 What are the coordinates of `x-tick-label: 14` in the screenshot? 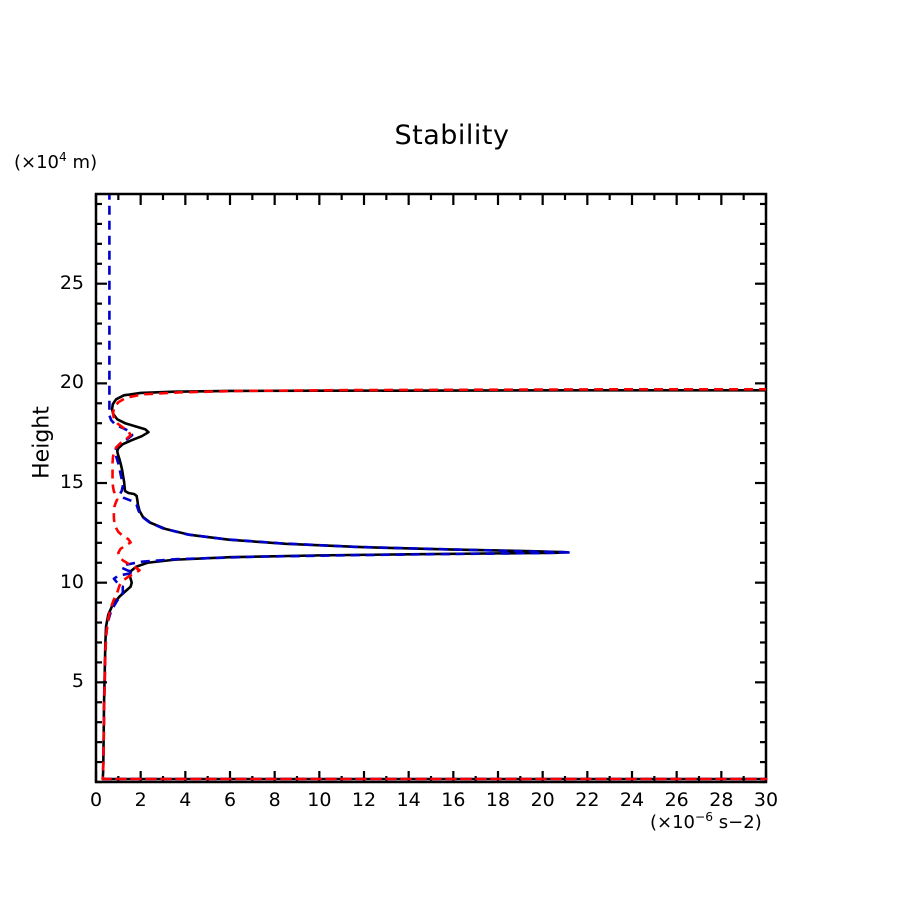 It's located at (408, 800).